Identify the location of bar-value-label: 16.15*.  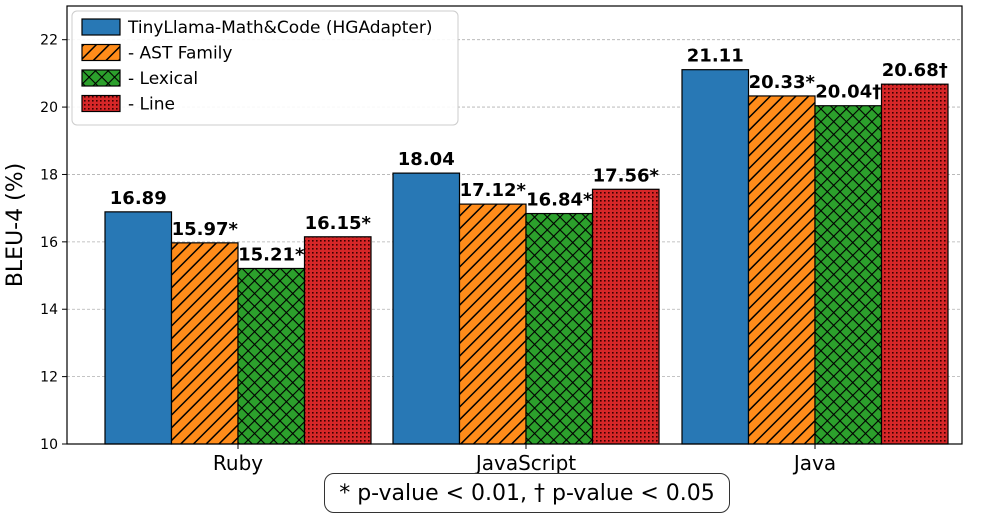
(338, 223).